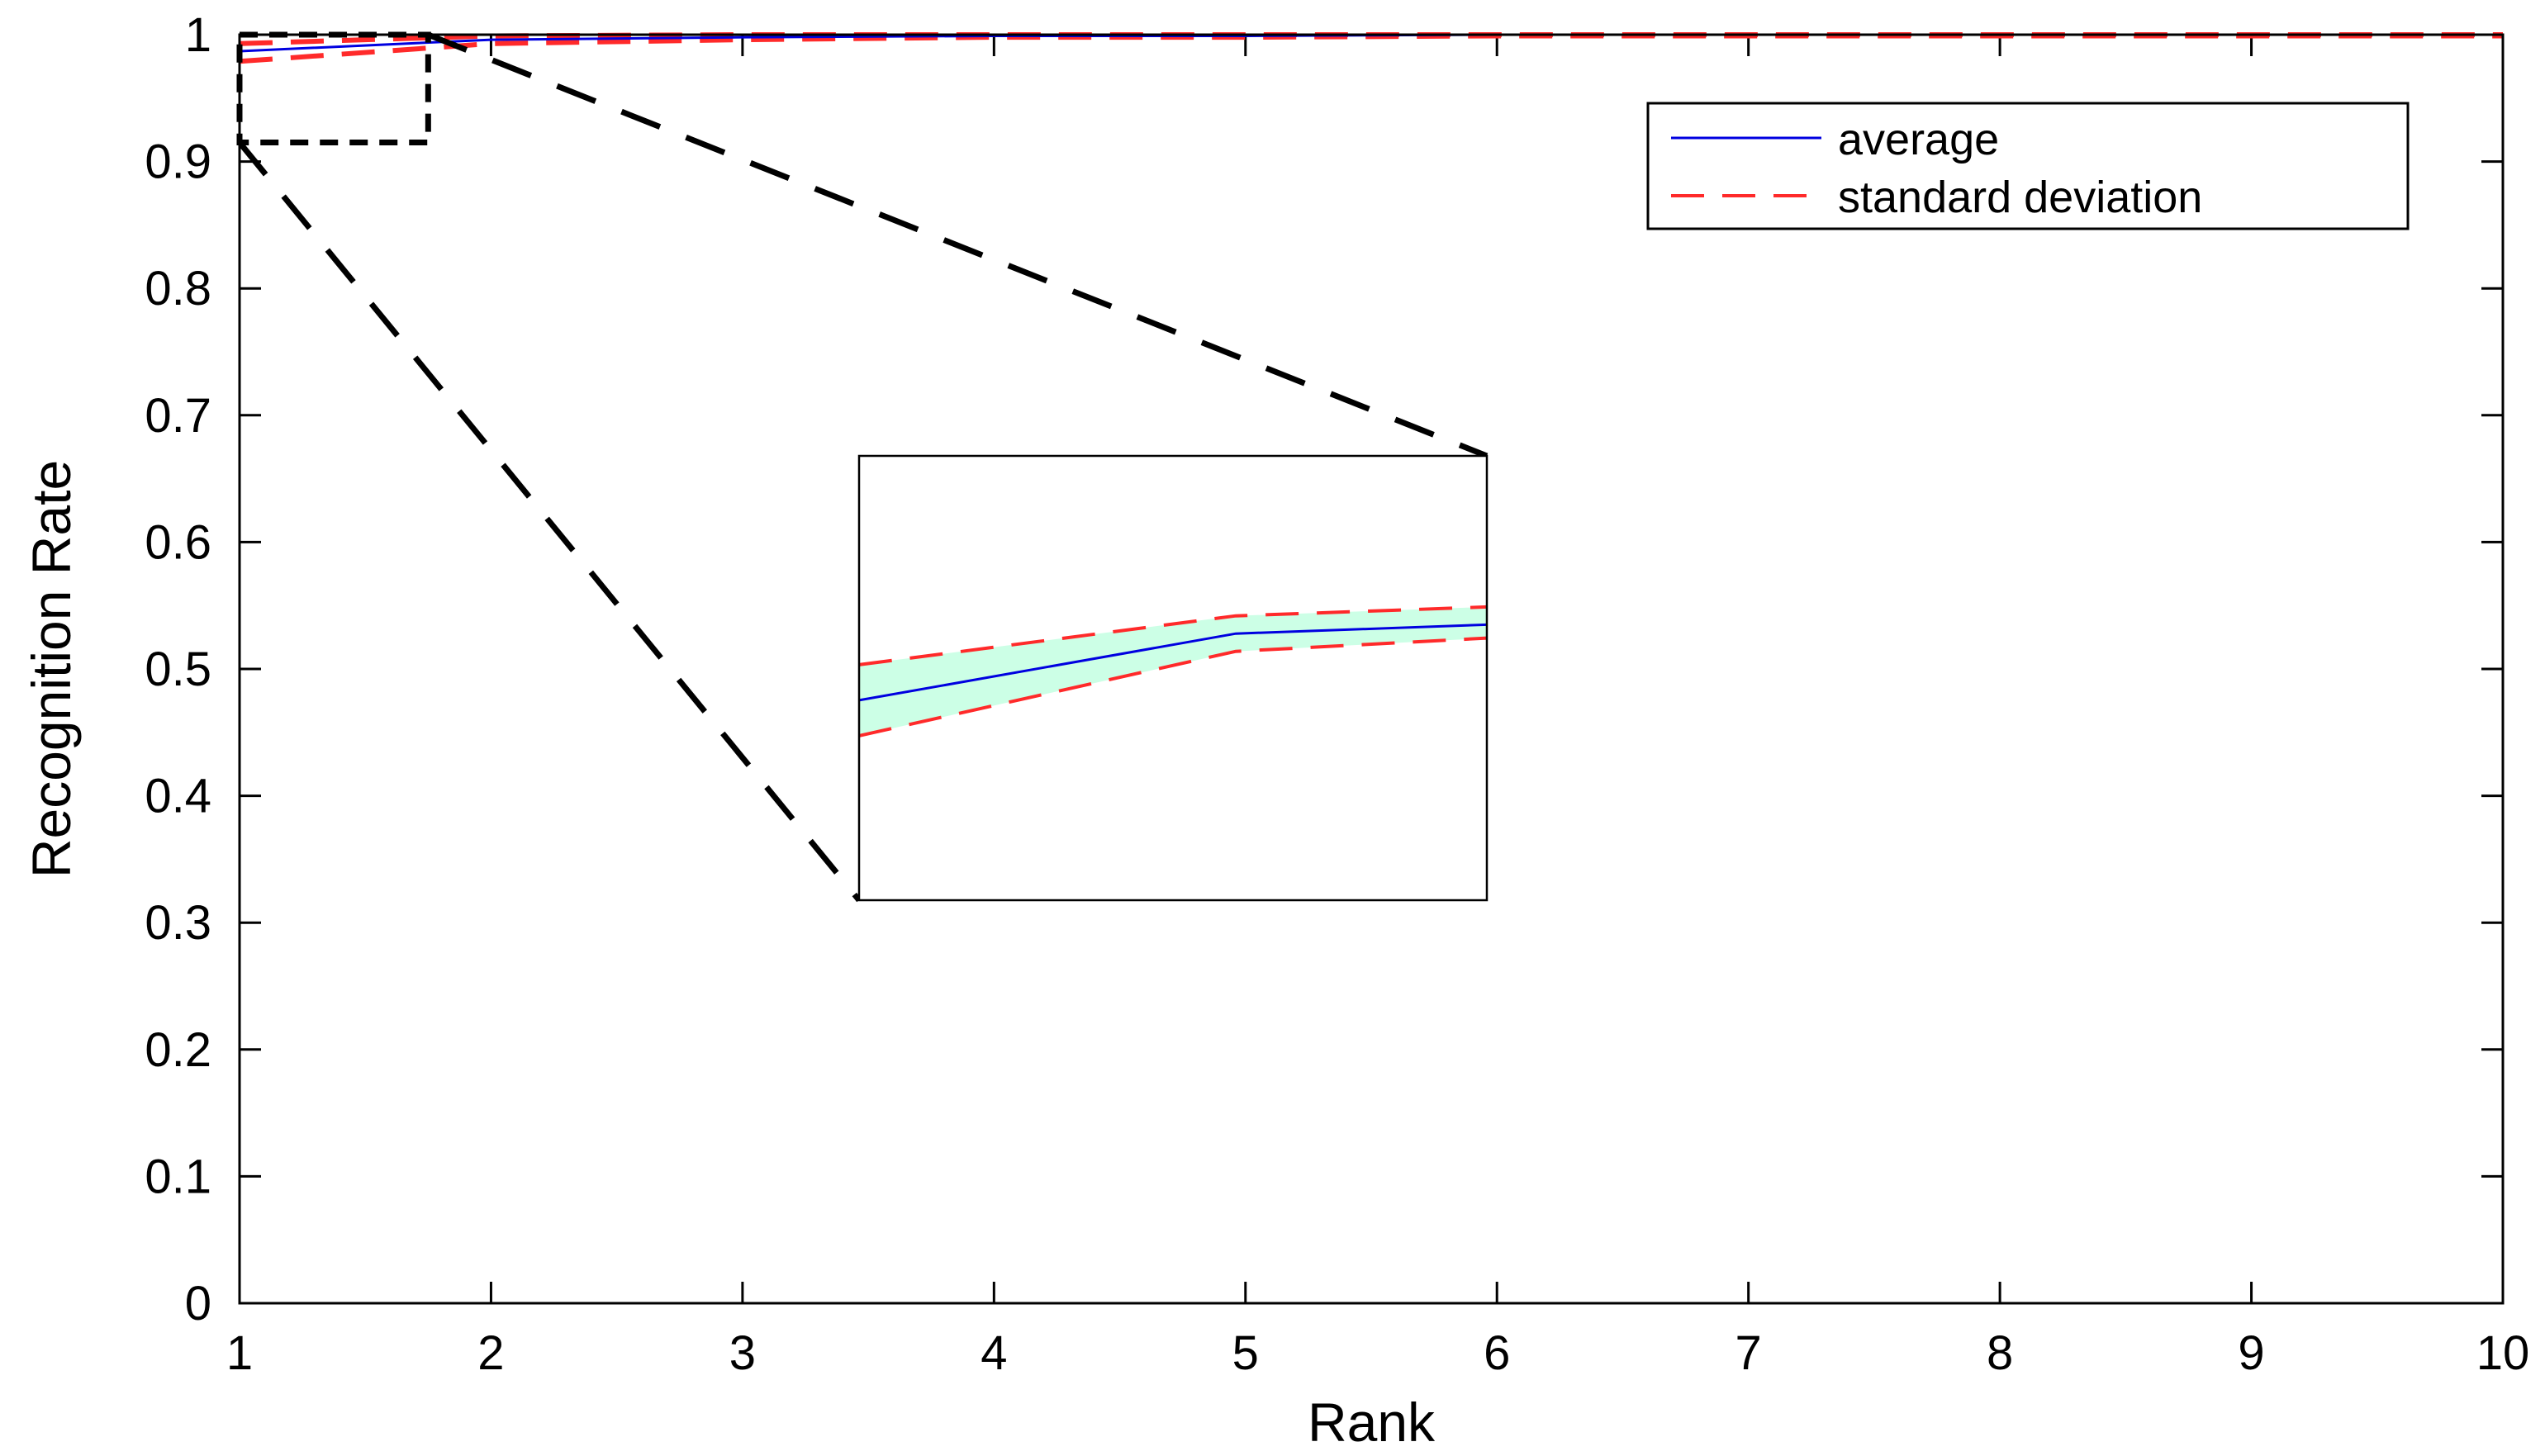  What do you see at coordinates (1748, 1353) in the screenshot?
I see `x-tick-label: 7` at bounding box center [1748, 1353].